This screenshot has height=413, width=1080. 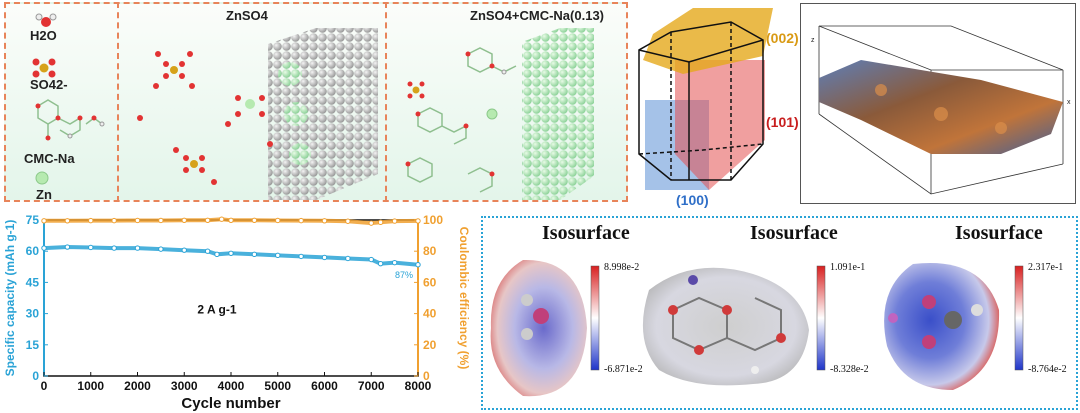 What do you see at coordinates (33, 220) in the screenshot?
I see `y-left-tick-label: 75` at bounding box center [33, 220].